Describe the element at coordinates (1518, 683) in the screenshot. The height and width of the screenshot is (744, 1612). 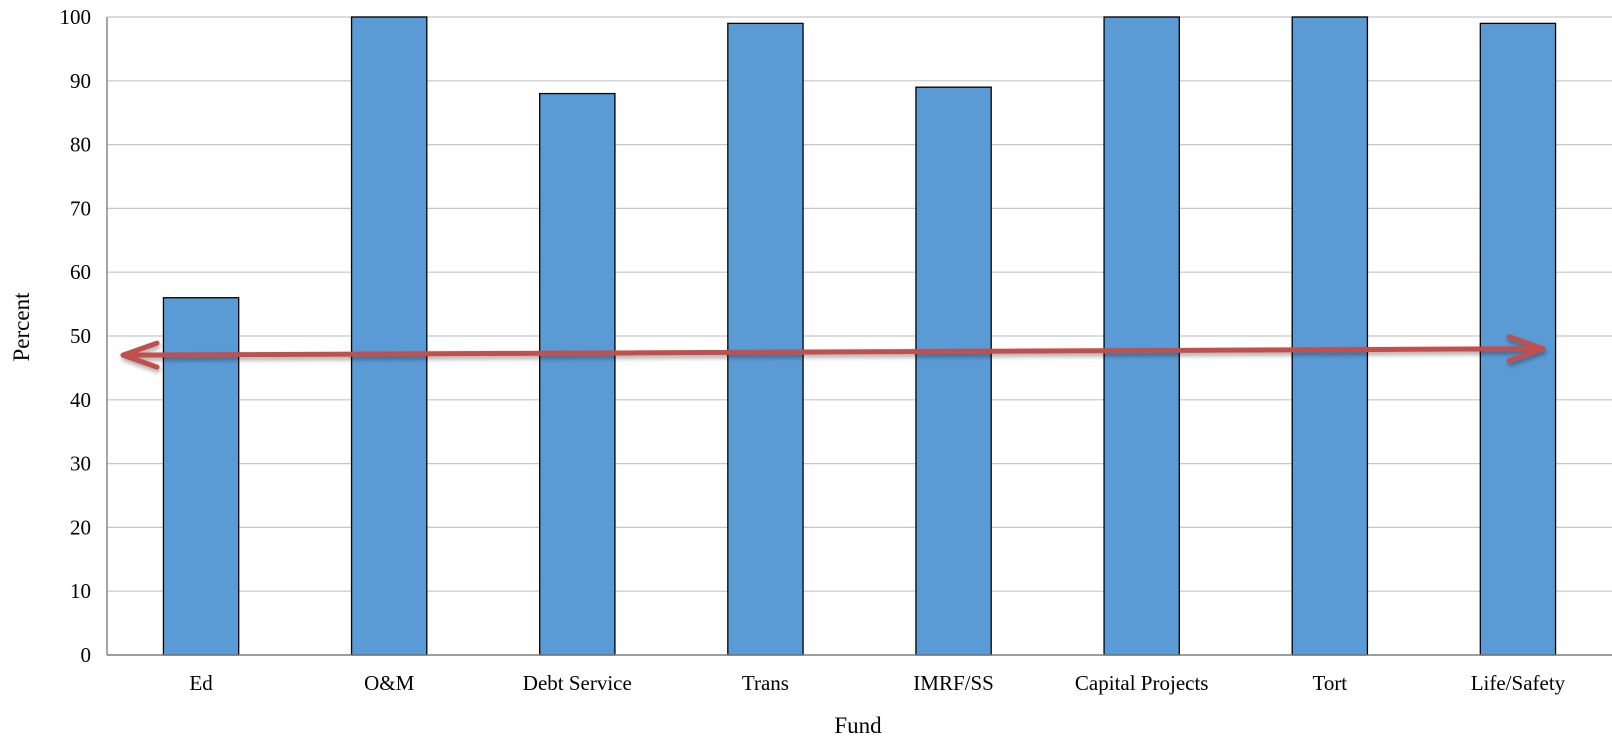
I see `x-tick-label: Life/Safety` at that location.